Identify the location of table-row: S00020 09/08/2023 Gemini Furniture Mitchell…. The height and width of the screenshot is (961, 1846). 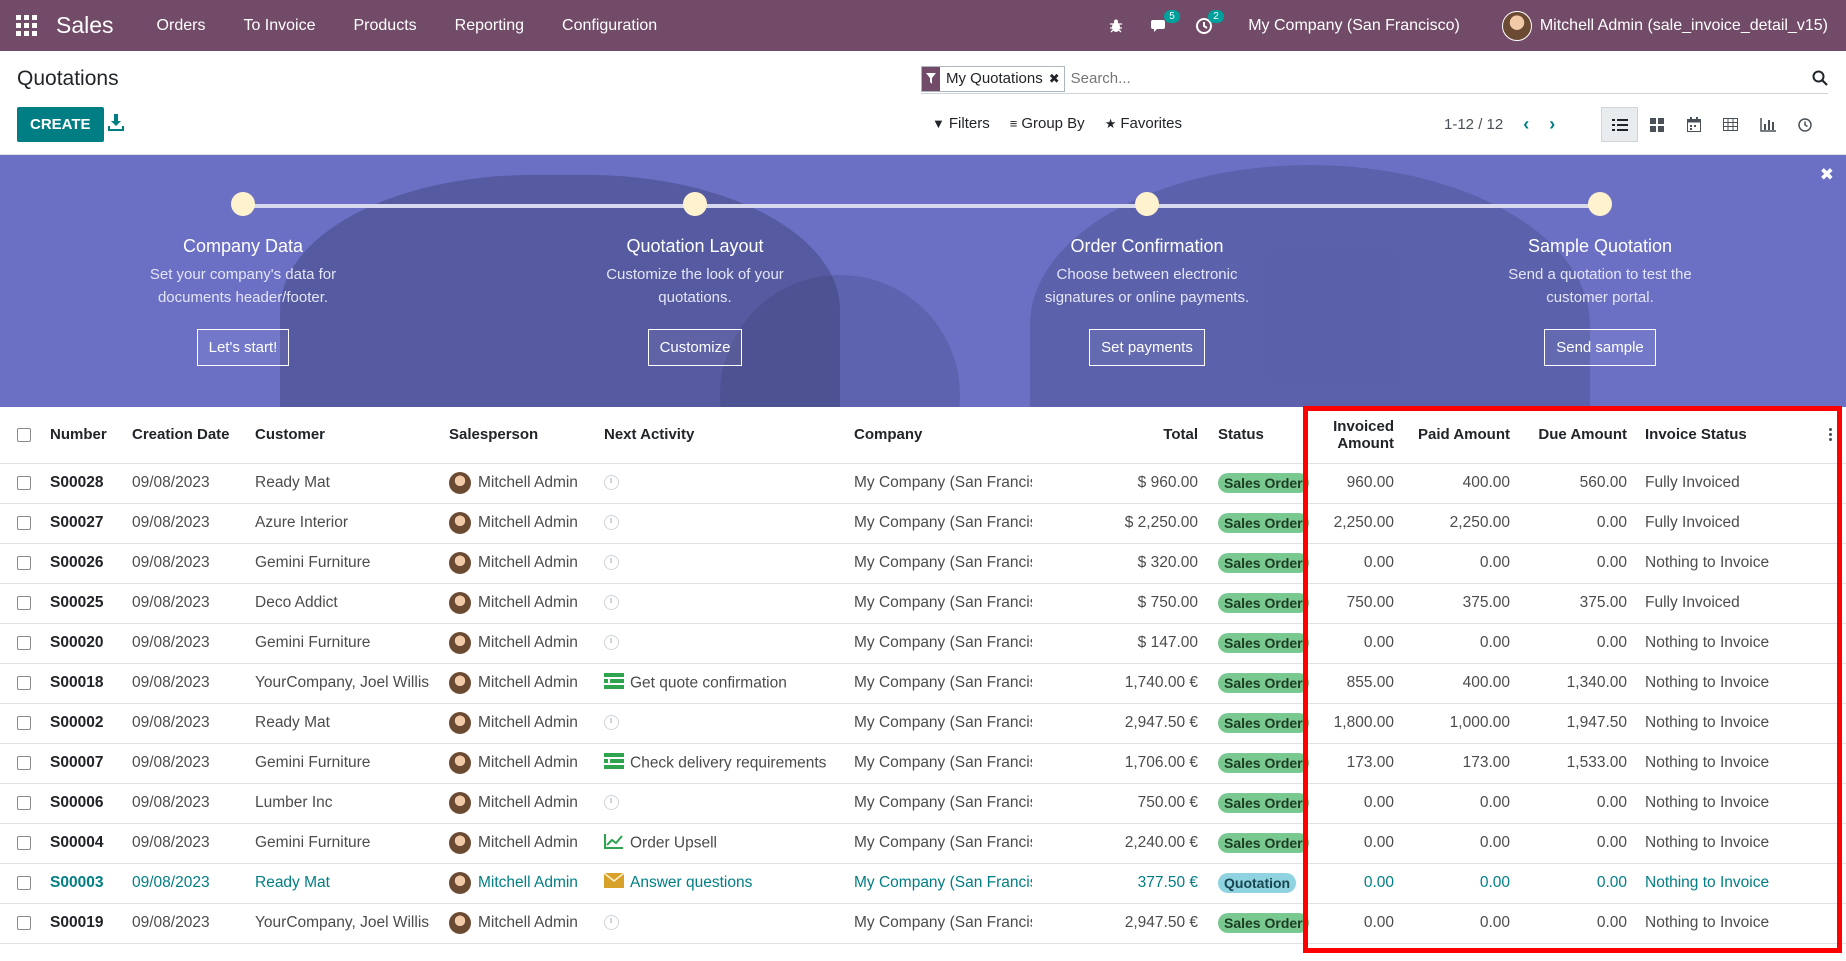
(923, 643).